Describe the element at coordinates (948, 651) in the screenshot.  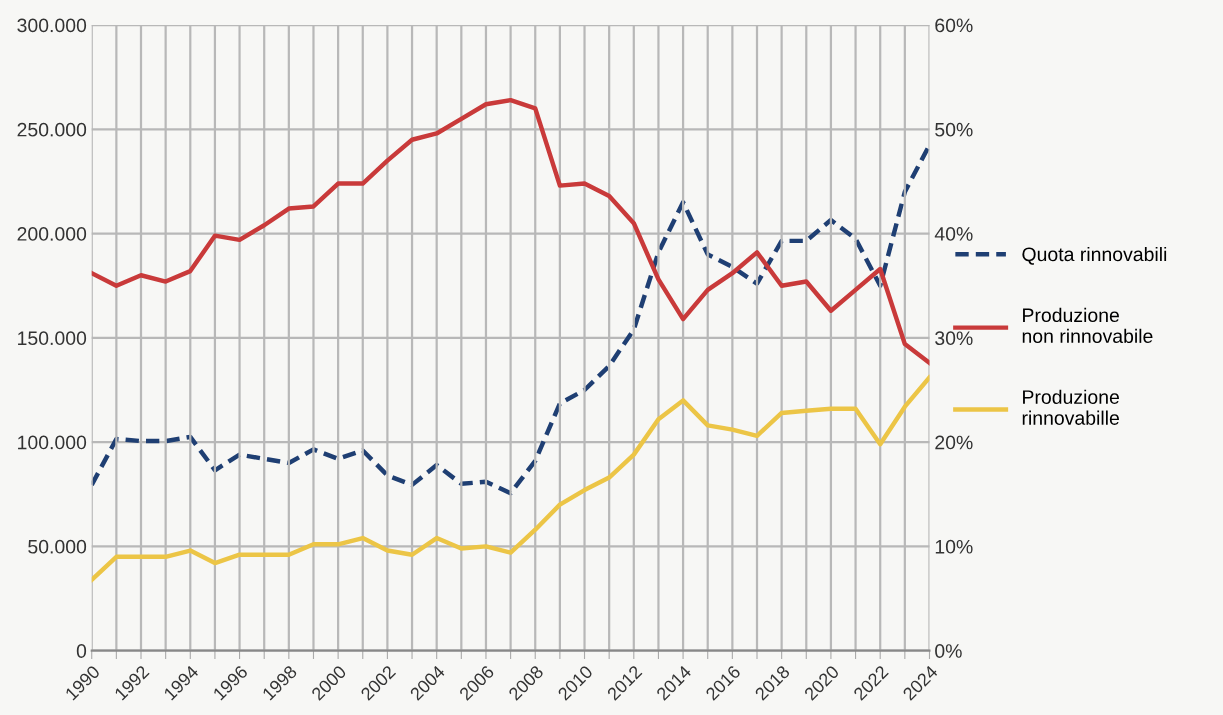
I see `y2-tick-label: 0%` at that location.